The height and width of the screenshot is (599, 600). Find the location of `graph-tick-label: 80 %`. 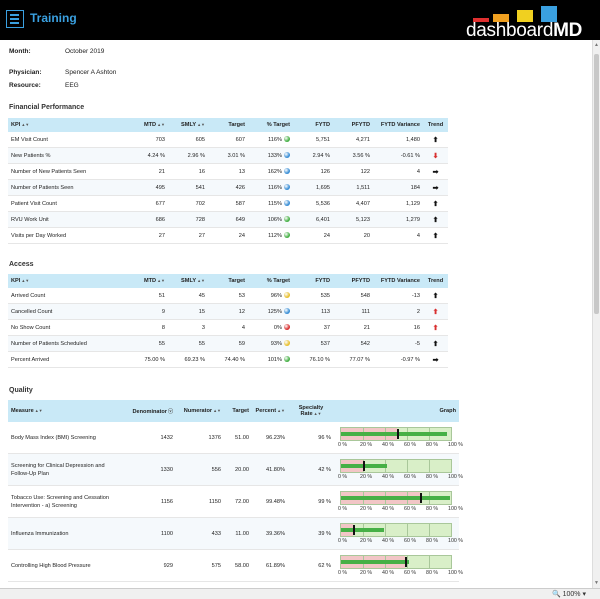

graph-tick-label: 80 % is located at coordinates (432, 573).